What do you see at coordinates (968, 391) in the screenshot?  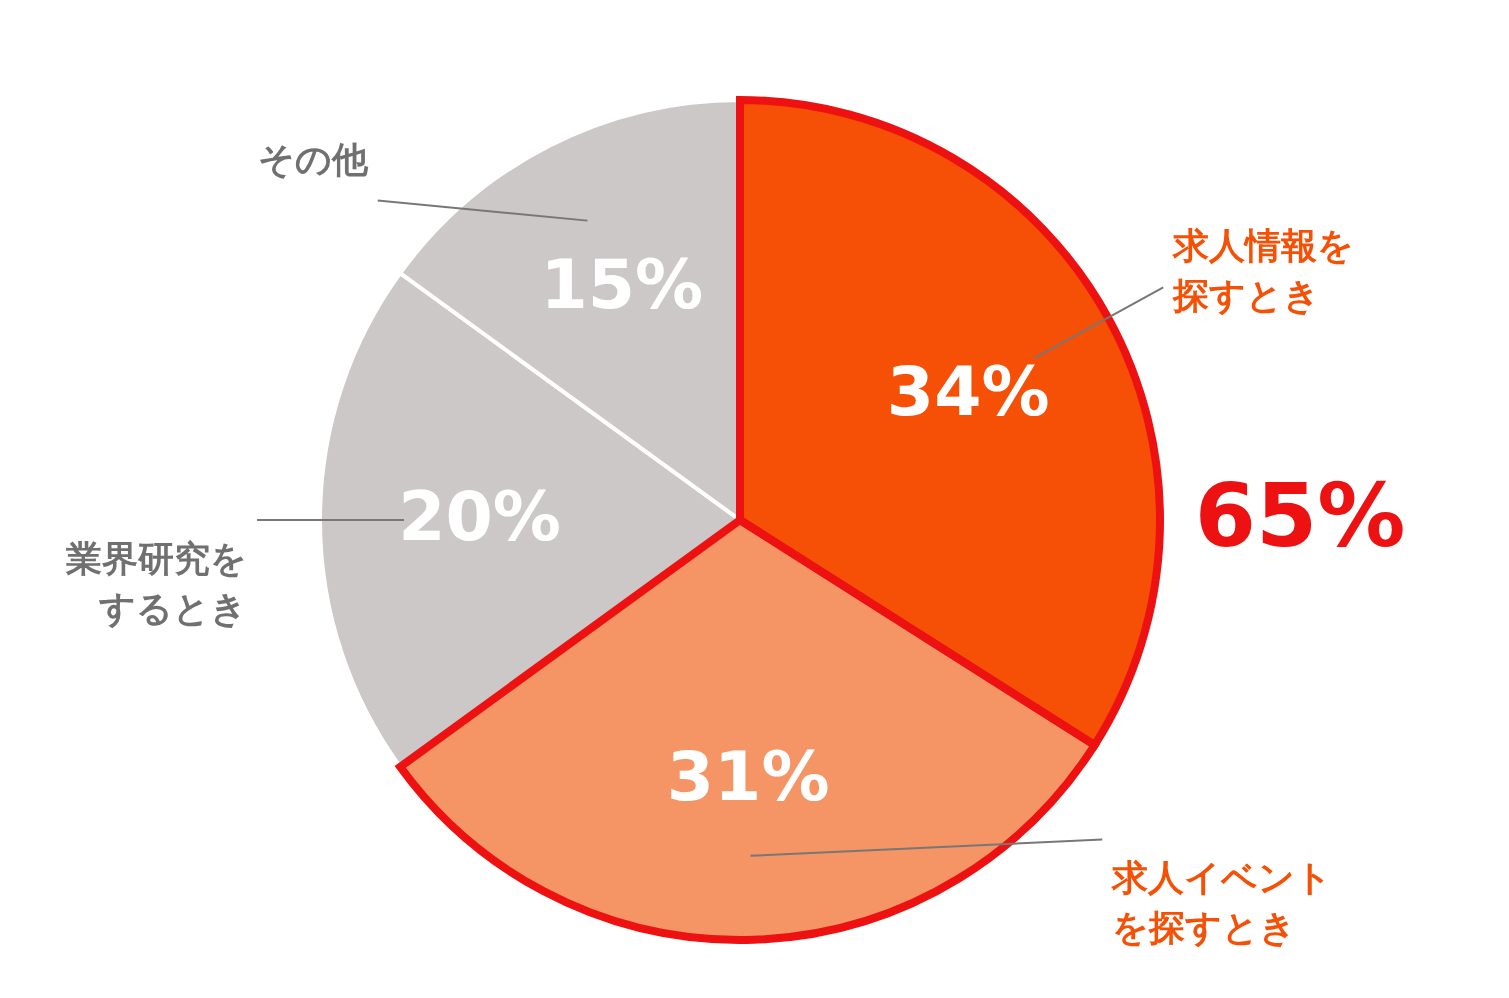 I see `data-label: 34%` at bounding box center [968, 391].